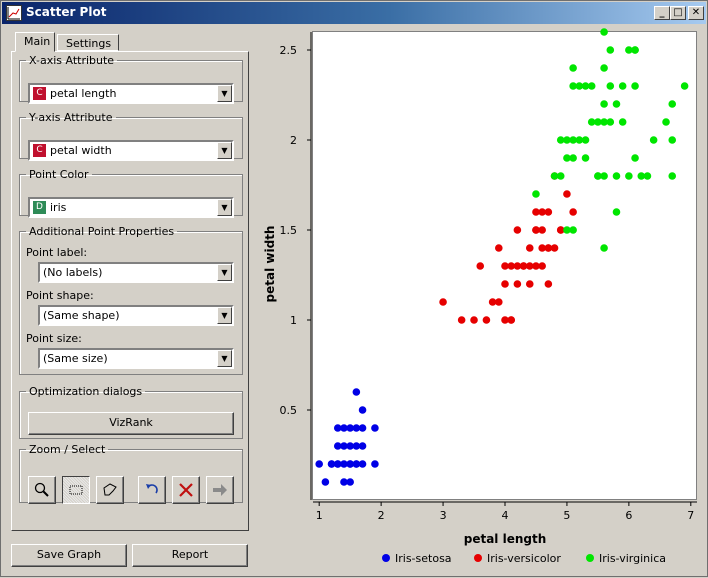  Describe the element at coordinates (72, 60) in the screenshot. I see `x-axis-group-title: X-axis Attribute` at that location.